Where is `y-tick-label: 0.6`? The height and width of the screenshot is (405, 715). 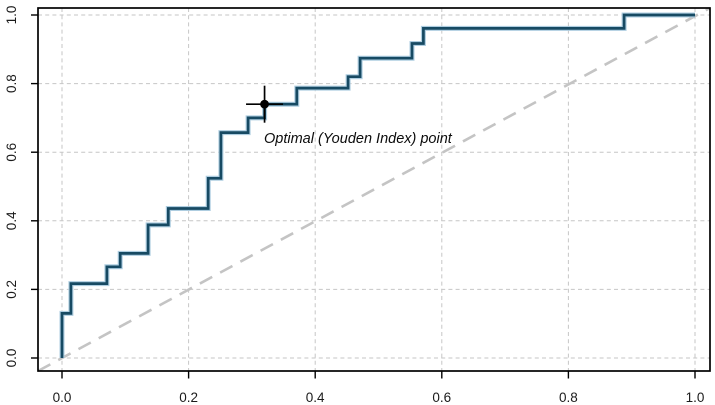 y-tick-label: 0.6 is located at coordinates (11, 152).